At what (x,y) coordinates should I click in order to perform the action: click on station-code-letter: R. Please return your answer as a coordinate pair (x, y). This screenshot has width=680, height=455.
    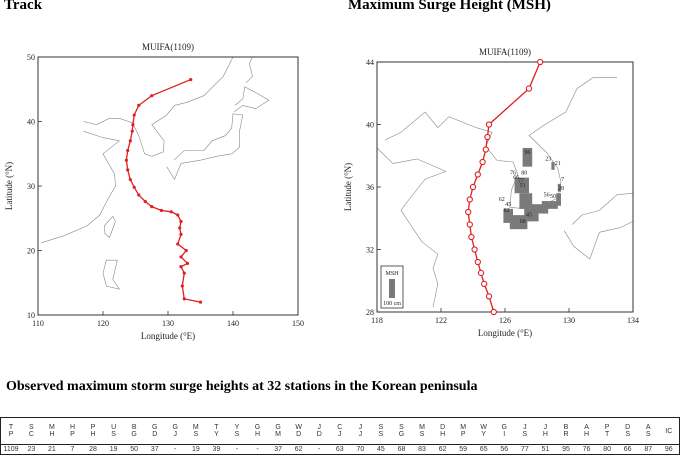
    Looking at the image, I should click on (566, 434).